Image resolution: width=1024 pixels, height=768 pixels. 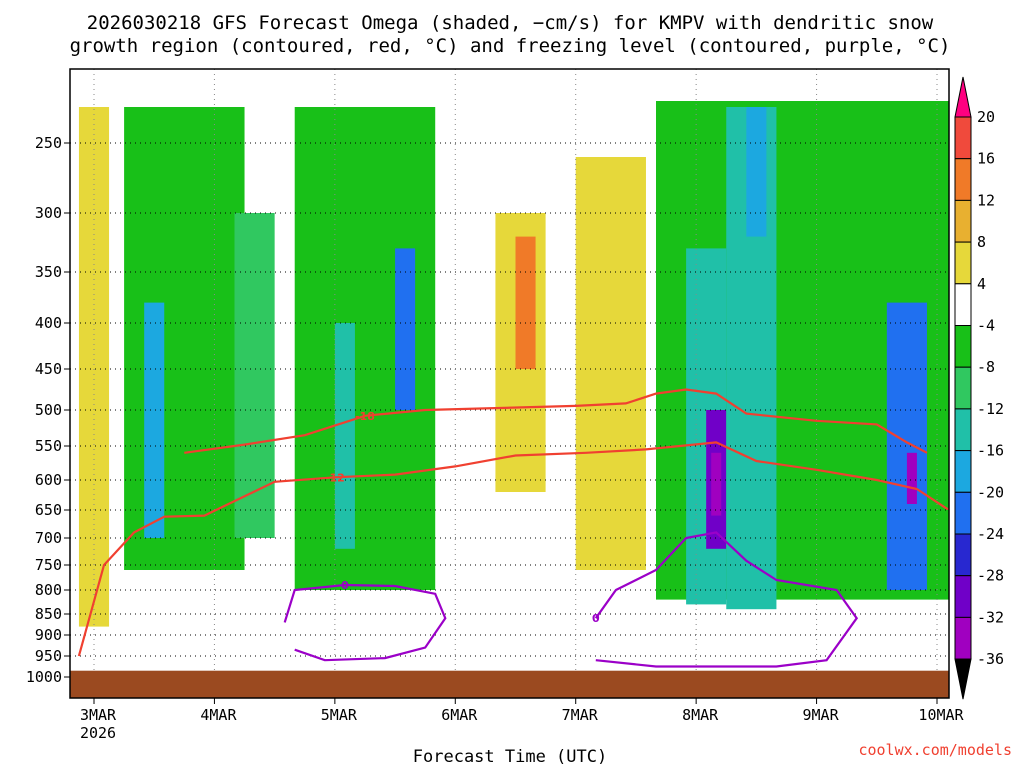 What do you see at coordinates (510, 757) in the screenshot?
I see `x-axis-label: Forecast Time (UTC)` at bounding box center [510, 757].